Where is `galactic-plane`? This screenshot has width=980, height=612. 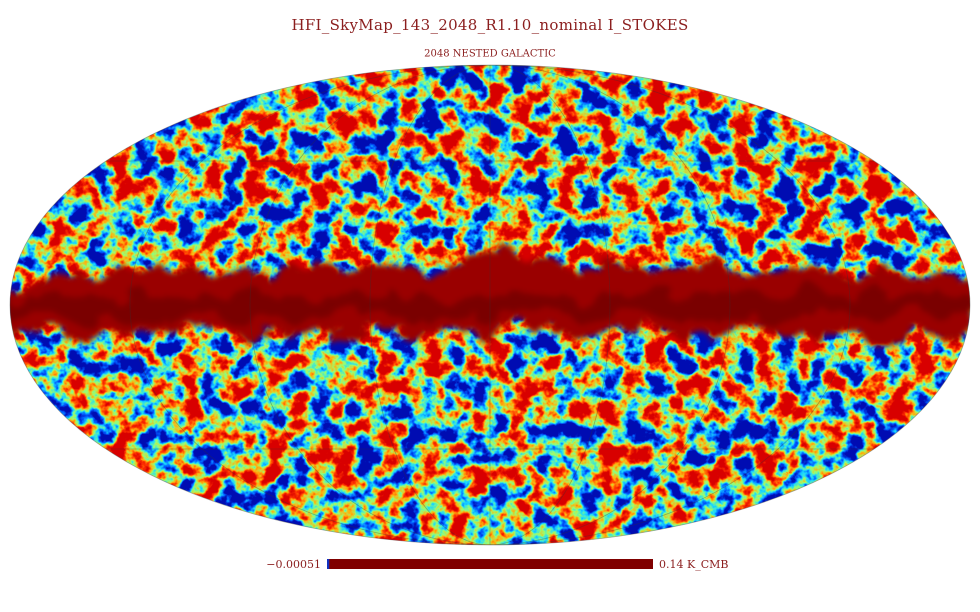
galactic-plane is located at coordinates (490, 295).